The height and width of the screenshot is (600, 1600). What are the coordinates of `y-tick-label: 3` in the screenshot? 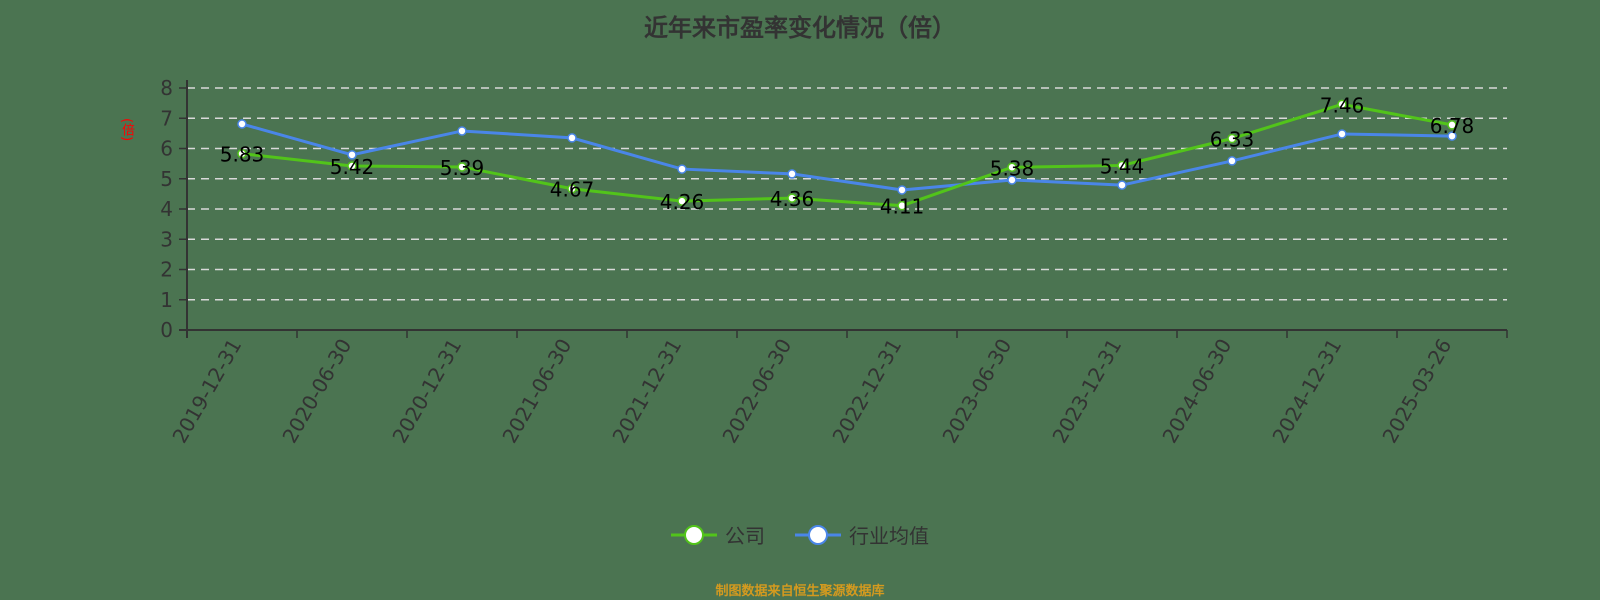 It's located at (166, 239).